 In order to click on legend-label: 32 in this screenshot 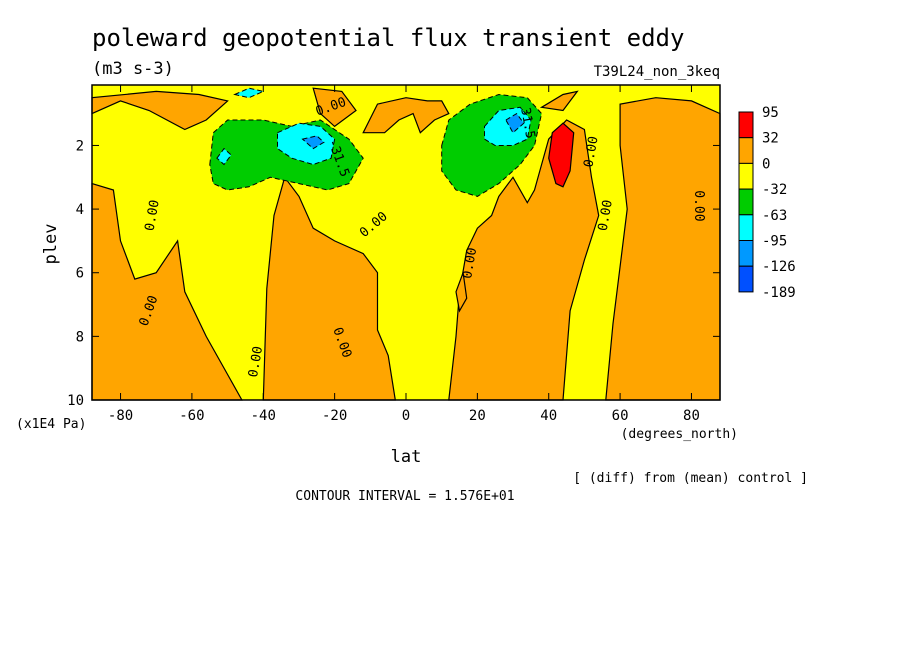, I will do `click(770, 139)`.